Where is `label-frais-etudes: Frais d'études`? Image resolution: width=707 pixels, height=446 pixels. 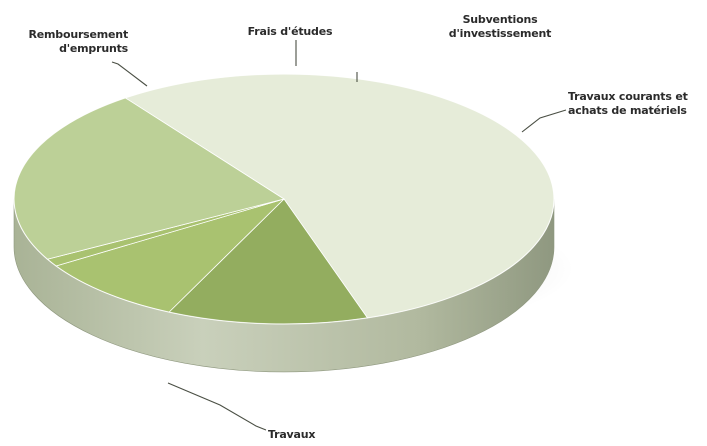 label-frais-etudes: Frais d'études is located at coordinates (290, 31).